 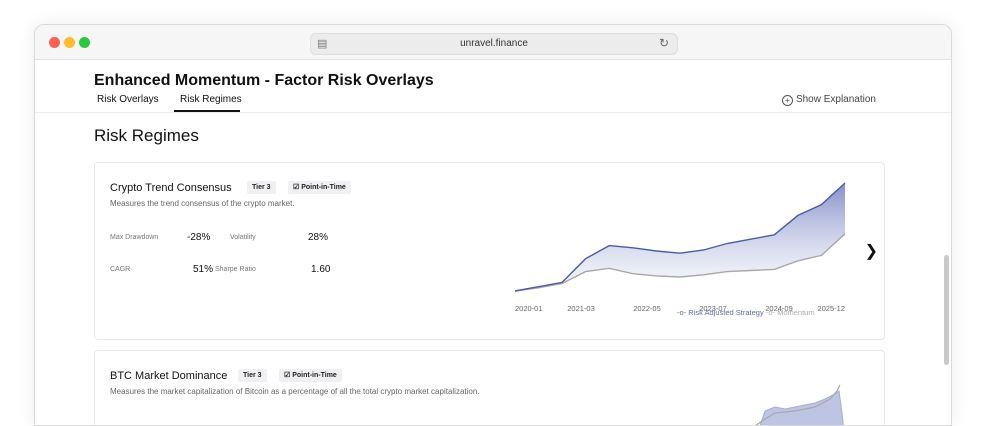 What do you see at coordinates (663, 43) in the screenshot?
I see `reload-icon: ↻` at bounding box center [663, 43].